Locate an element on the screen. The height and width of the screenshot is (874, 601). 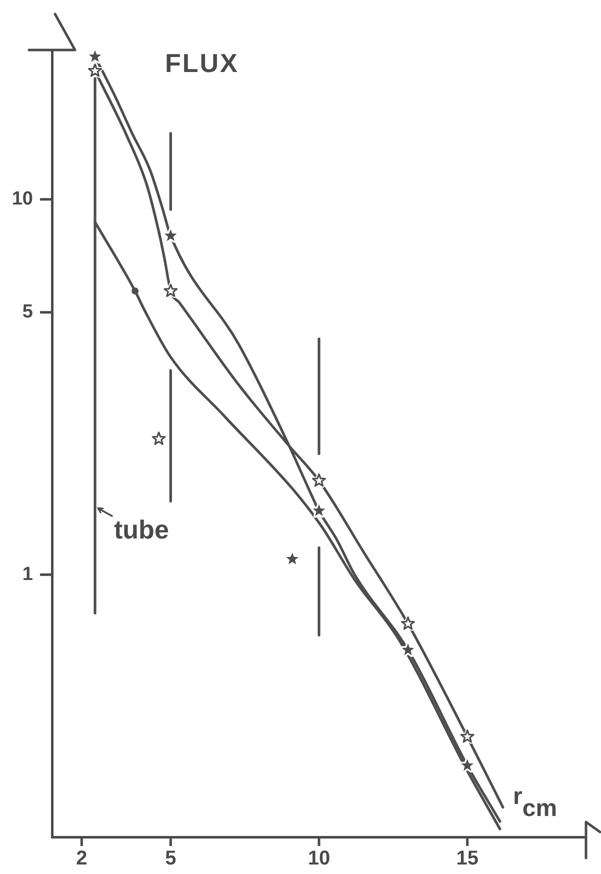
x-tick-label: 2 is located at coordinates (82, 859).